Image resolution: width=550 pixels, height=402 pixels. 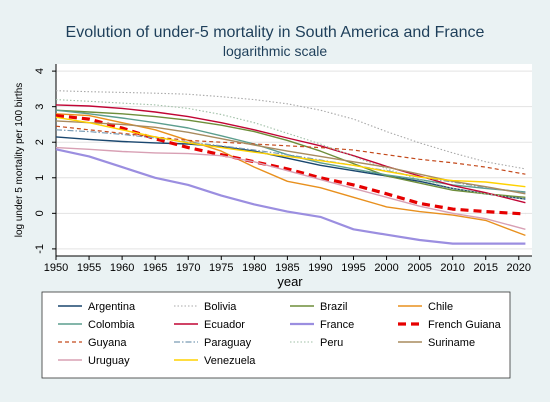 What do you see at coordinates (40, 71) in the screenshot?
I see `y-tick-label: 4` at bounding box center [40, 71].